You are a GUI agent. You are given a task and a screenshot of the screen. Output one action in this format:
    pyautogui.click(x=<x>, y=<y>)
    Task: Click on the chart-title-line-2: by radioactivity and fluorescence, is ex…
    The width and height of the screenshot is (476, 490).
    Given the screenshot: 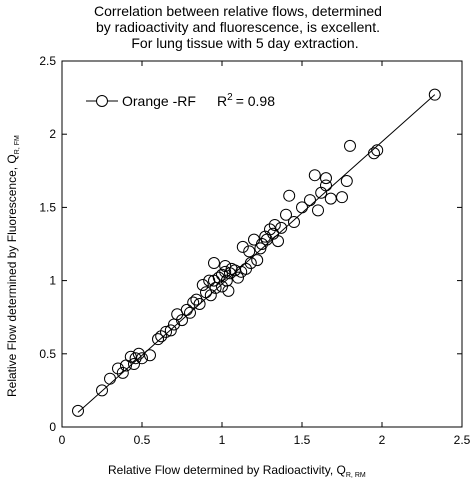 What is the action you would take?
    pyautogui.click(x=238, y=27)
    